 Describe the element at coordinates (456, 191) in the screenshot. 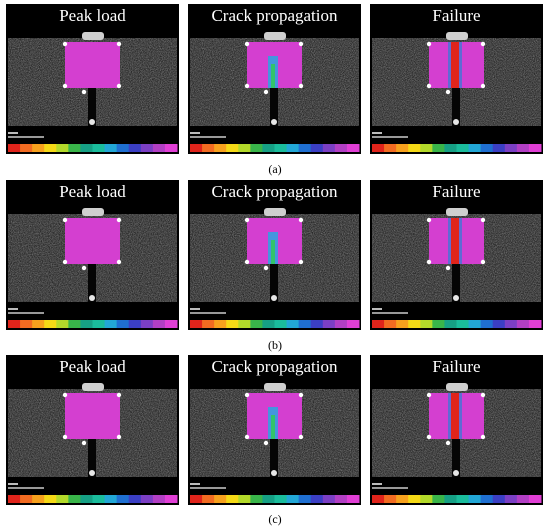

I see `panel-title: Failure` at that location.